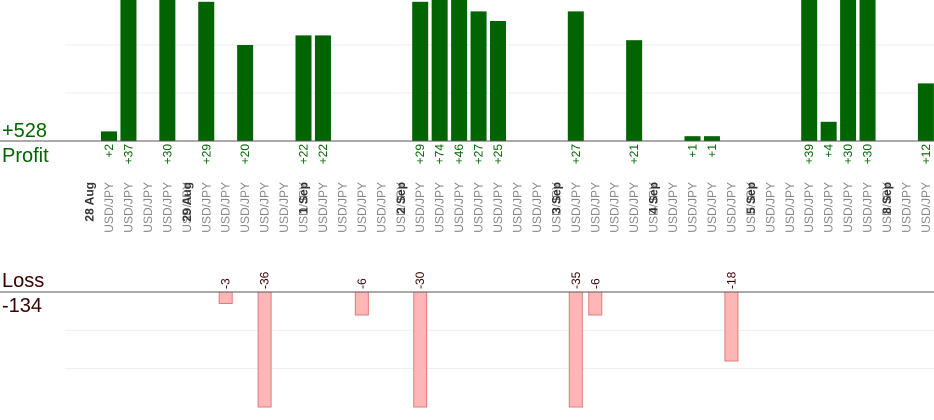  Describe the element at coordinates (304, 198) in the screenshot. I see `date-label: 1 Sep` at that location.